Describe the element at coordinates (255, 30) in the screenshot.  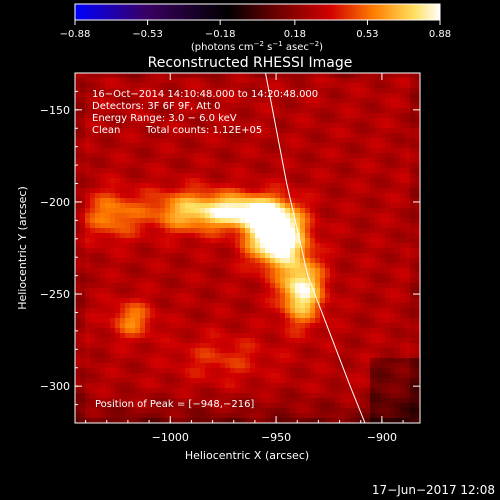
I see `colorbar-ticks: −0.88 −0.53 −0.18 0.18 0.53 0.88` at that location.